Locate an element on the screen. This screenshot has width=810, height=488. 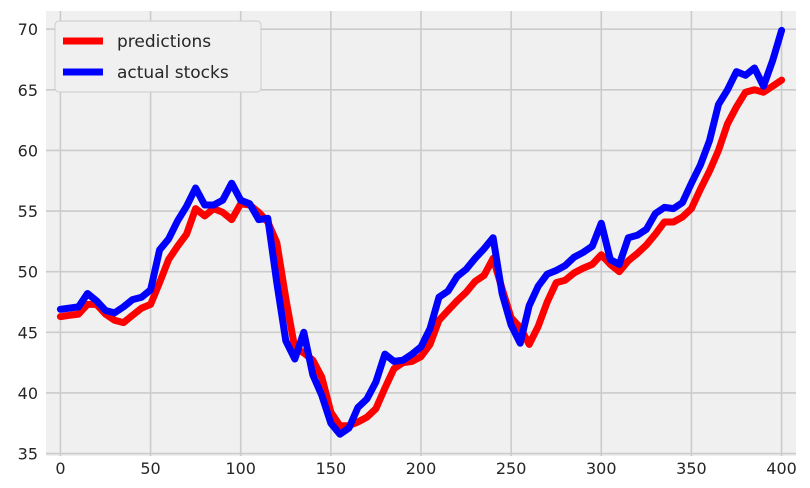
legend: predictions actual stocks is located at coordinates (158, 56).